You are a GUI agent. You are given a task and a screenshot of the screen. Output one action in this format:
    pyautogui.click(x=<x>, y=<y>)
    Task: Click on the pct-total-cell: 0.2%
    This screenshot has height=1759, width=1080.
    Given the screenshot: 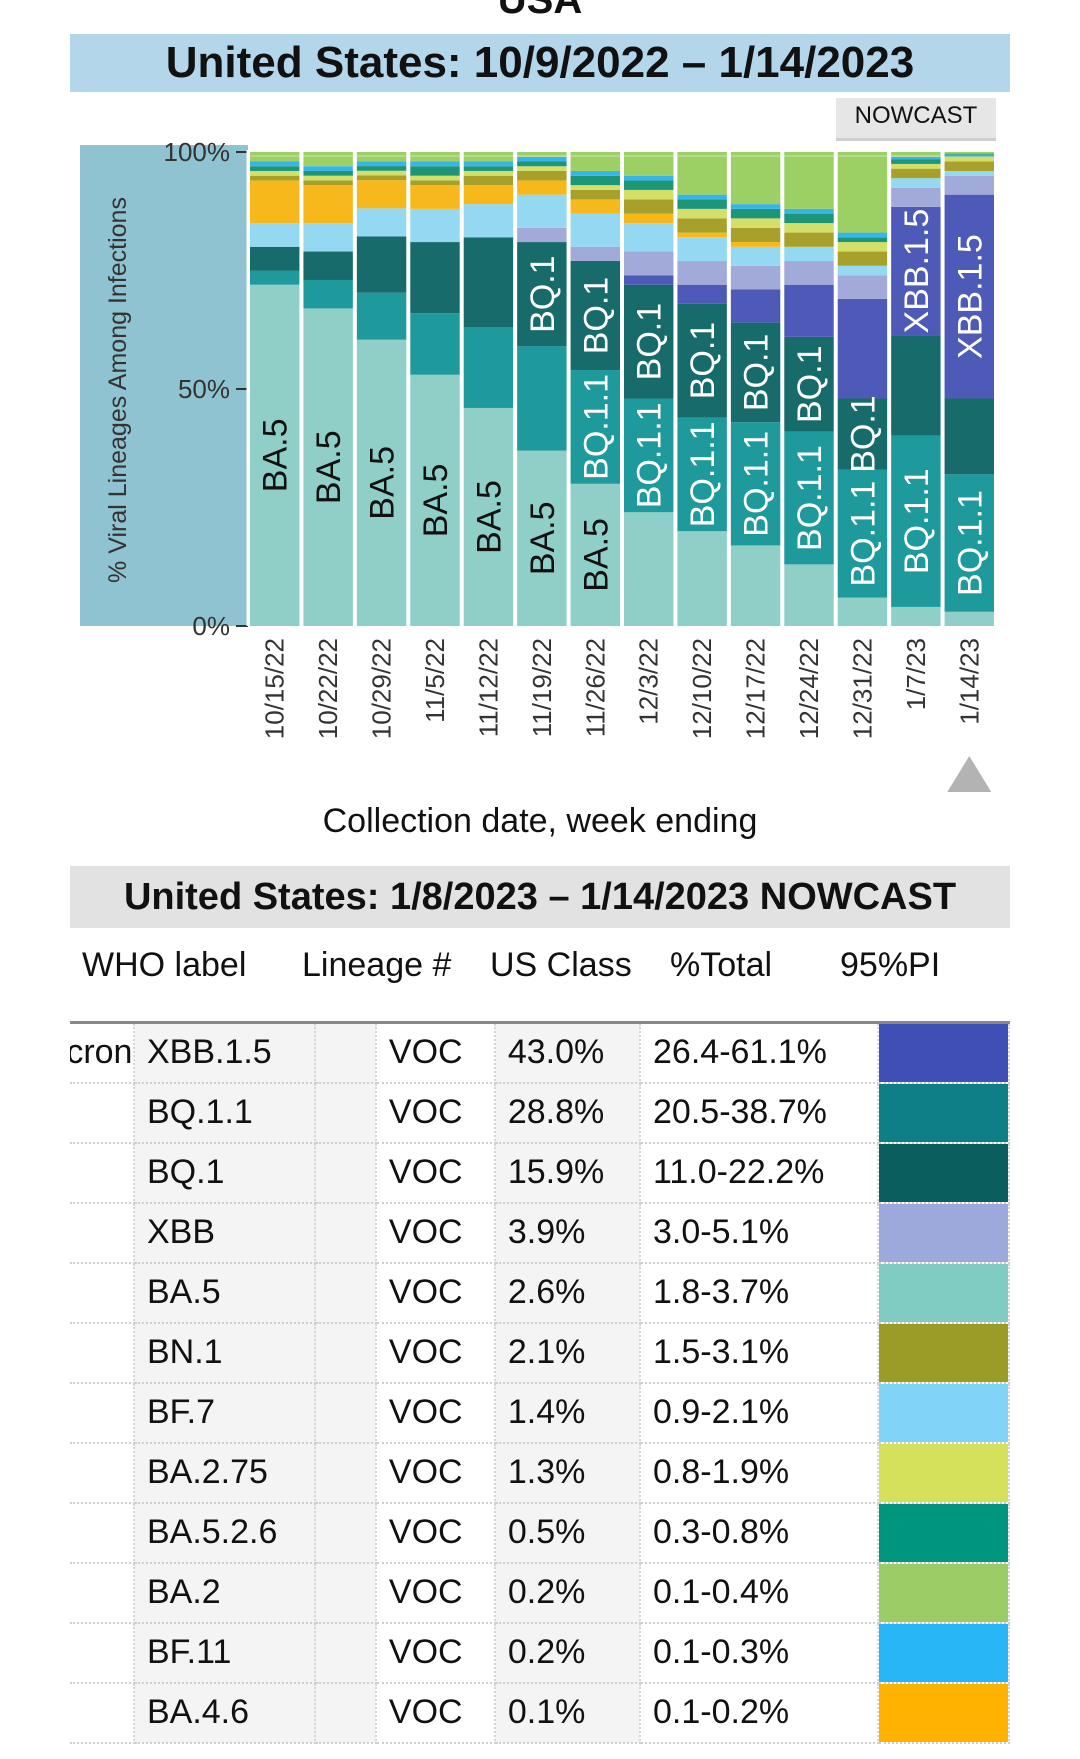 What is the action you would take?
    pyautogui.click(x=568, y=1593)
    